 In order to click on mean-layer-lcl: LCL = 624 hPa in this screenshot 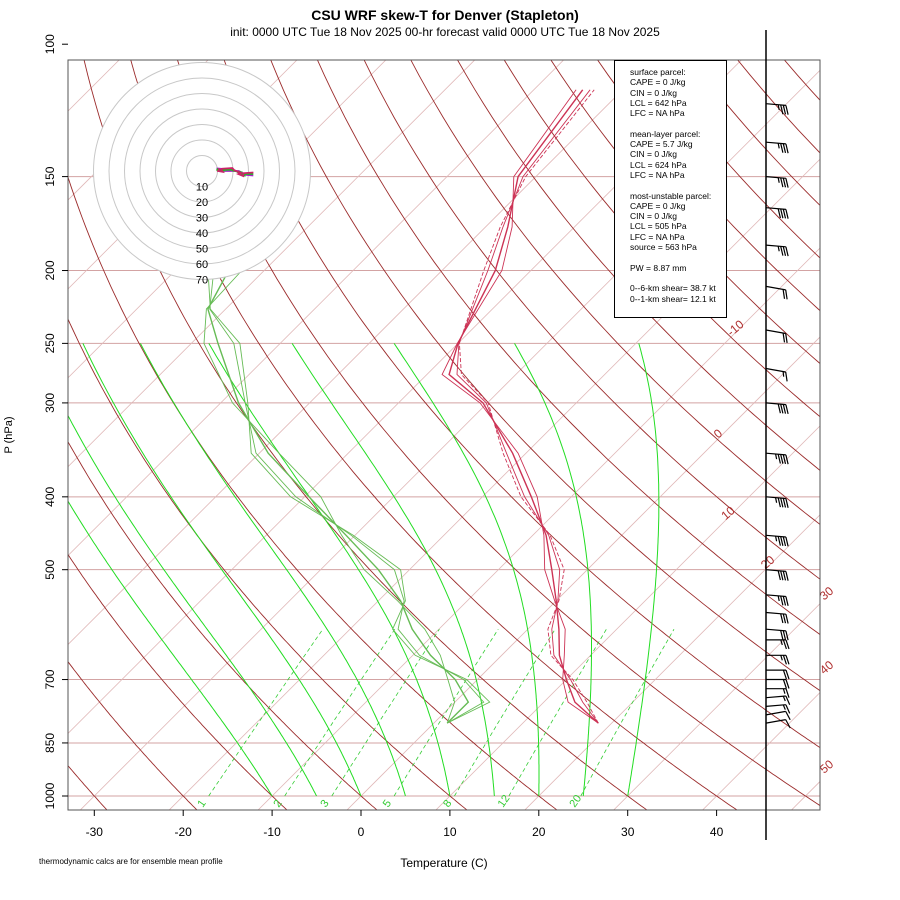, I will do `click(658, 164)`.